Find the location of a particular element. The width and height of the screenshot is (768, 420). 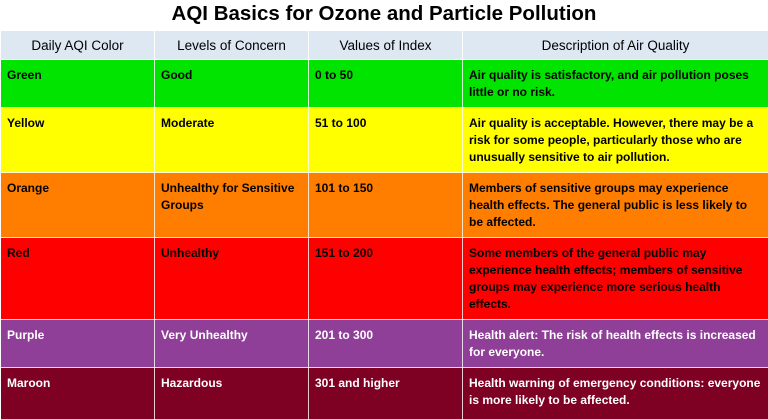

cell-color: Orange is located at coordinates (78, 205).